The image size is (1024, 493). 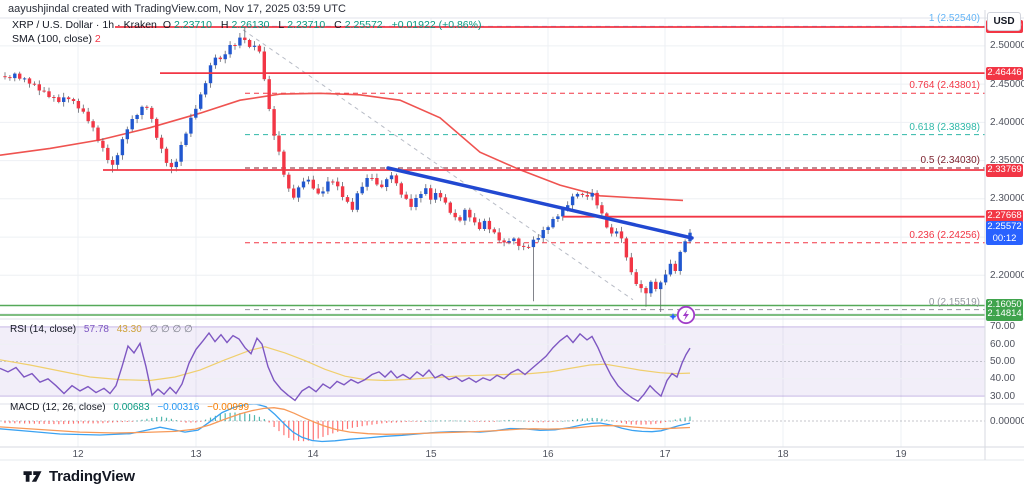 I want to click on sma-value: 2, so click(x=97, y=39).